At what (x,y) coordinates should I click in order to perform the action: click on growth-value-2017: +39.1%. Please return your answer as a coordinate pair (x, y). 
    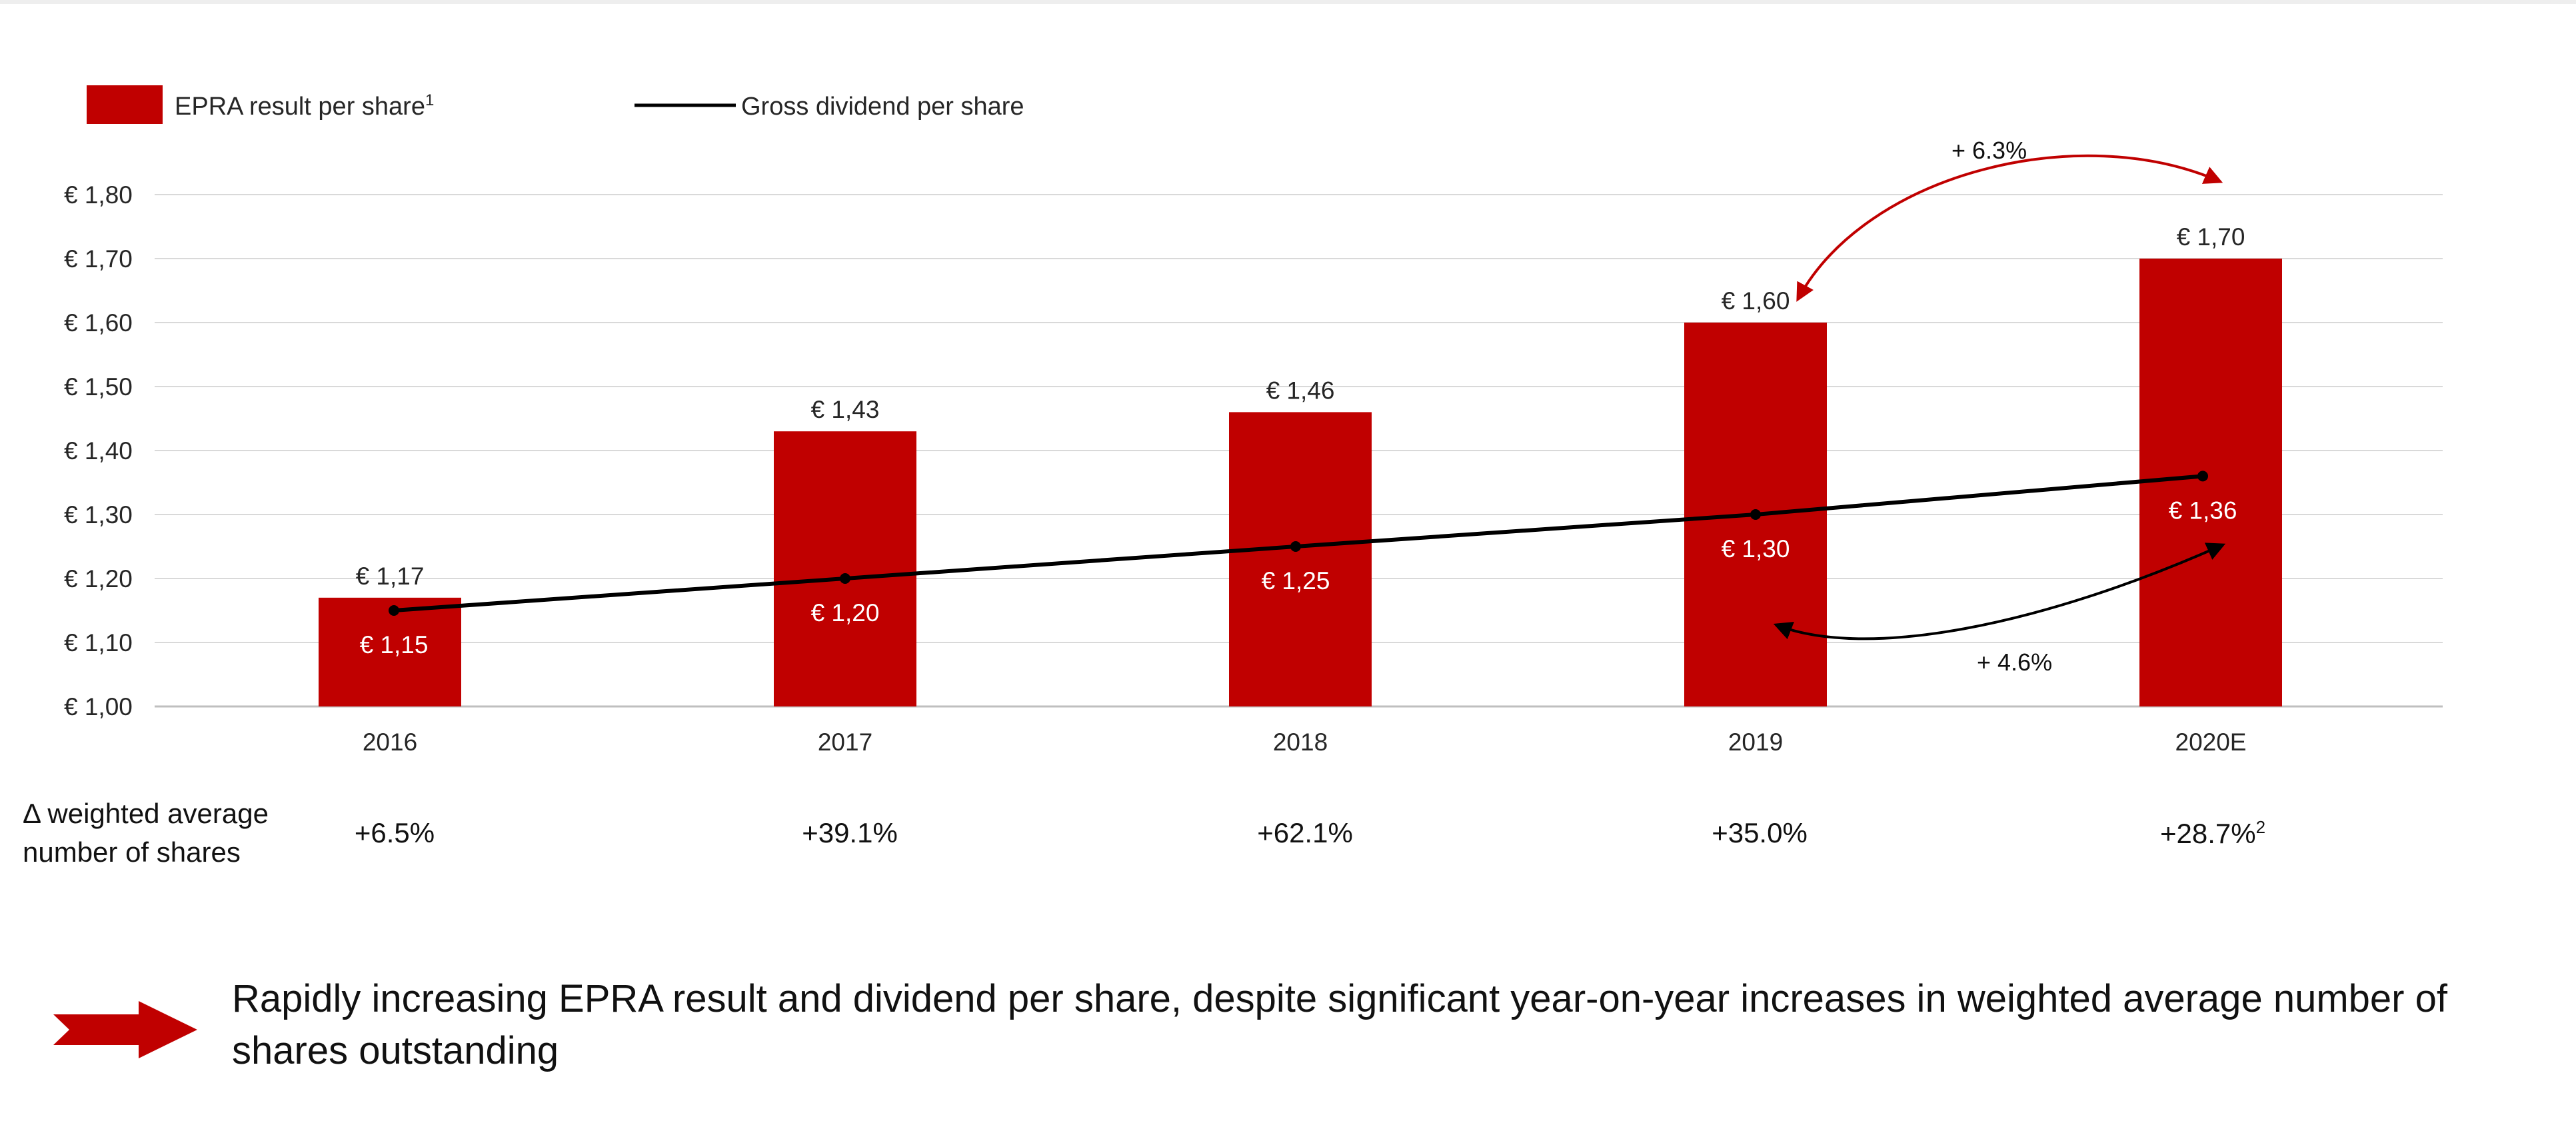
    Looking at the image, I should click on (850, 833).